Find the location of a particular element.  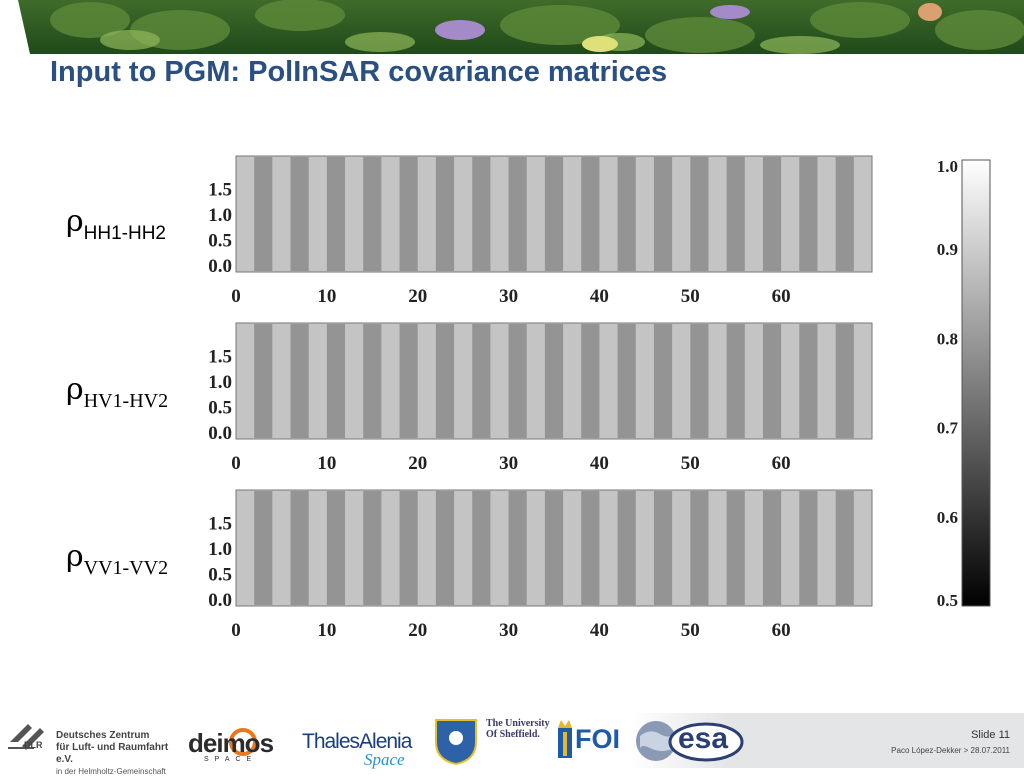

dlr-line2: für Luft- und Raumfahrt e.V. is located at coordinates (112, 753).